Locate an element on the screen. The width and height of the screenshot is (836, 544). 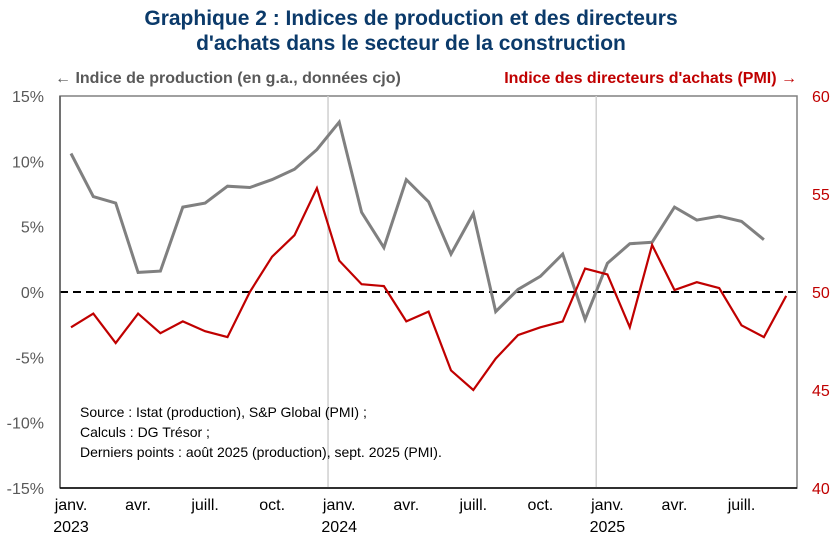
left-tick-label: -15% is located at coordinates (25, 489).